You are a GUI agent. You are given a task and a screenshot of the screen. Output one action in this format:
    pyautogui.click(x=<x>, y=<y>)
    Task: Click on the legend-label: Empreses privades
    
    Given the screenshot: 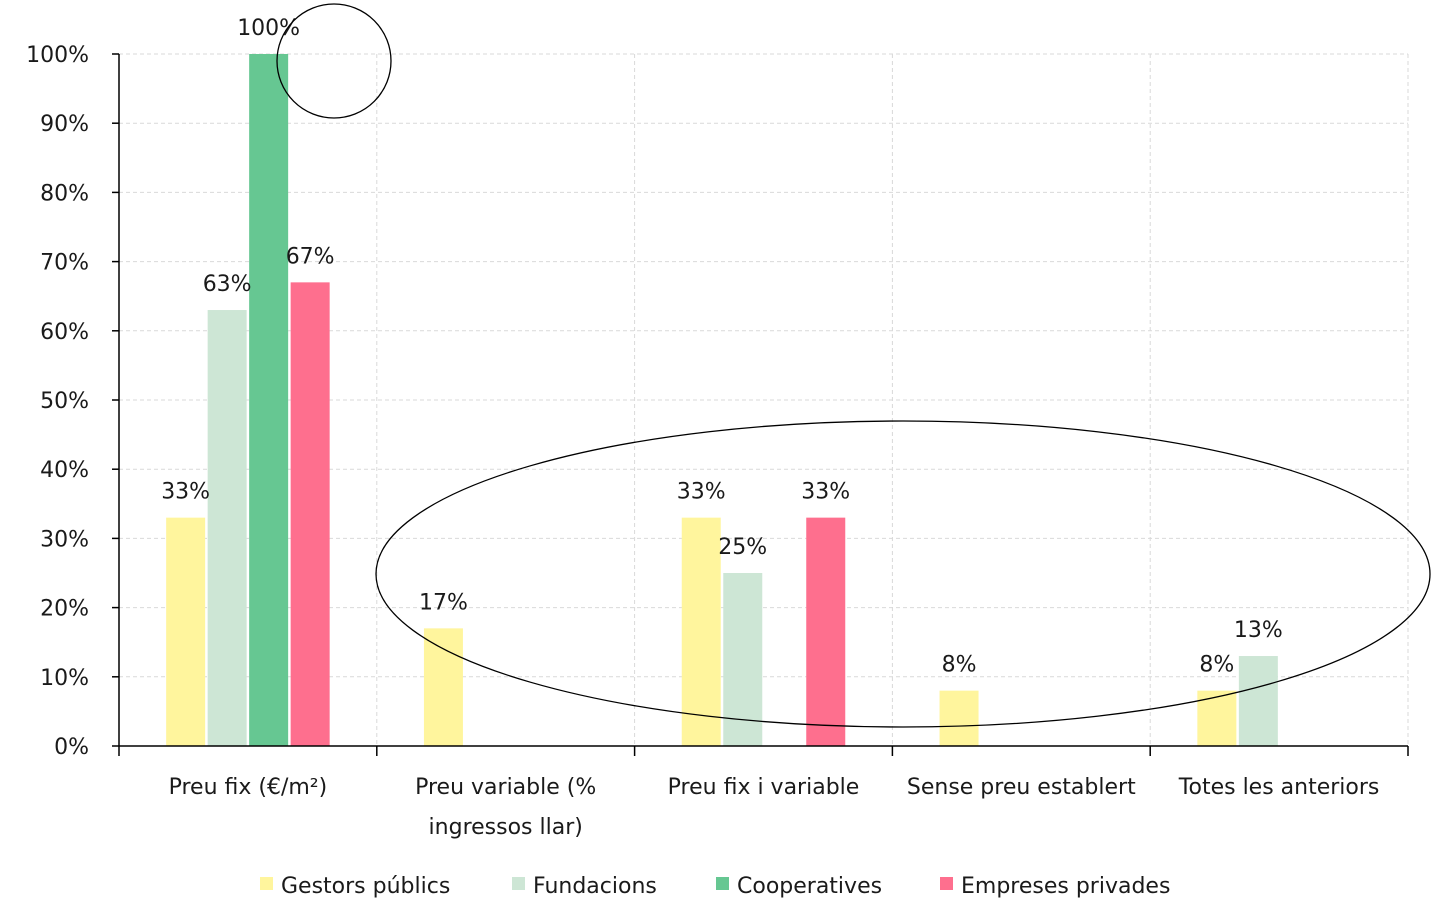 What is the action you would take?
    pyautogui.click(x=1065, y=886)
    